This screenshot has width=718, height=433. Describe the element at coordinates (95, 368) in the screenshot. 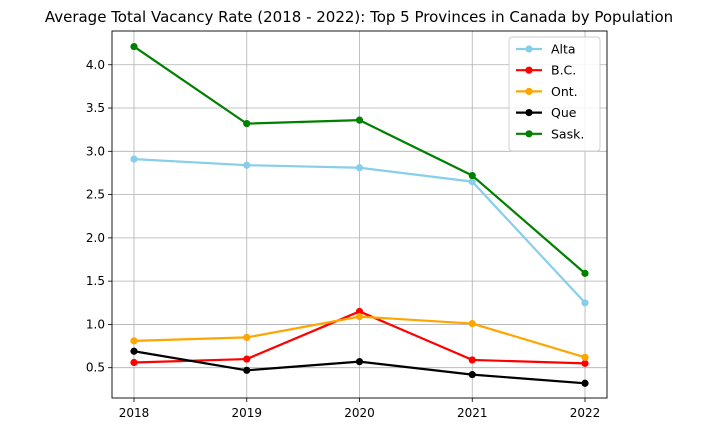

I see `y-tick-label: 0.5` at that location.